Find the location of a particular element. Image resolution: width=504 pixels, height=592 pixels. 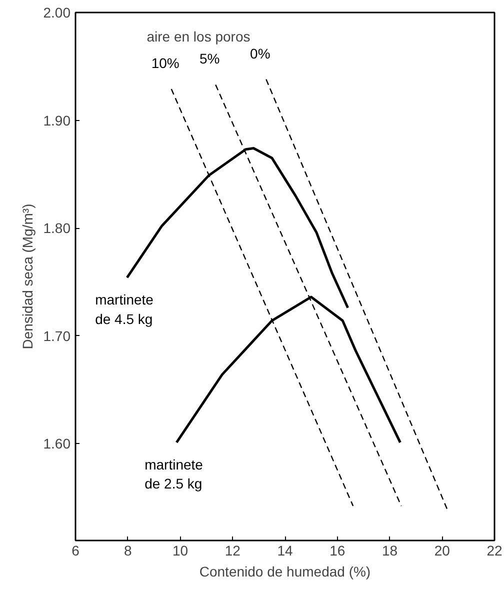

series-label: 10% is located at coordinates (165, 63).